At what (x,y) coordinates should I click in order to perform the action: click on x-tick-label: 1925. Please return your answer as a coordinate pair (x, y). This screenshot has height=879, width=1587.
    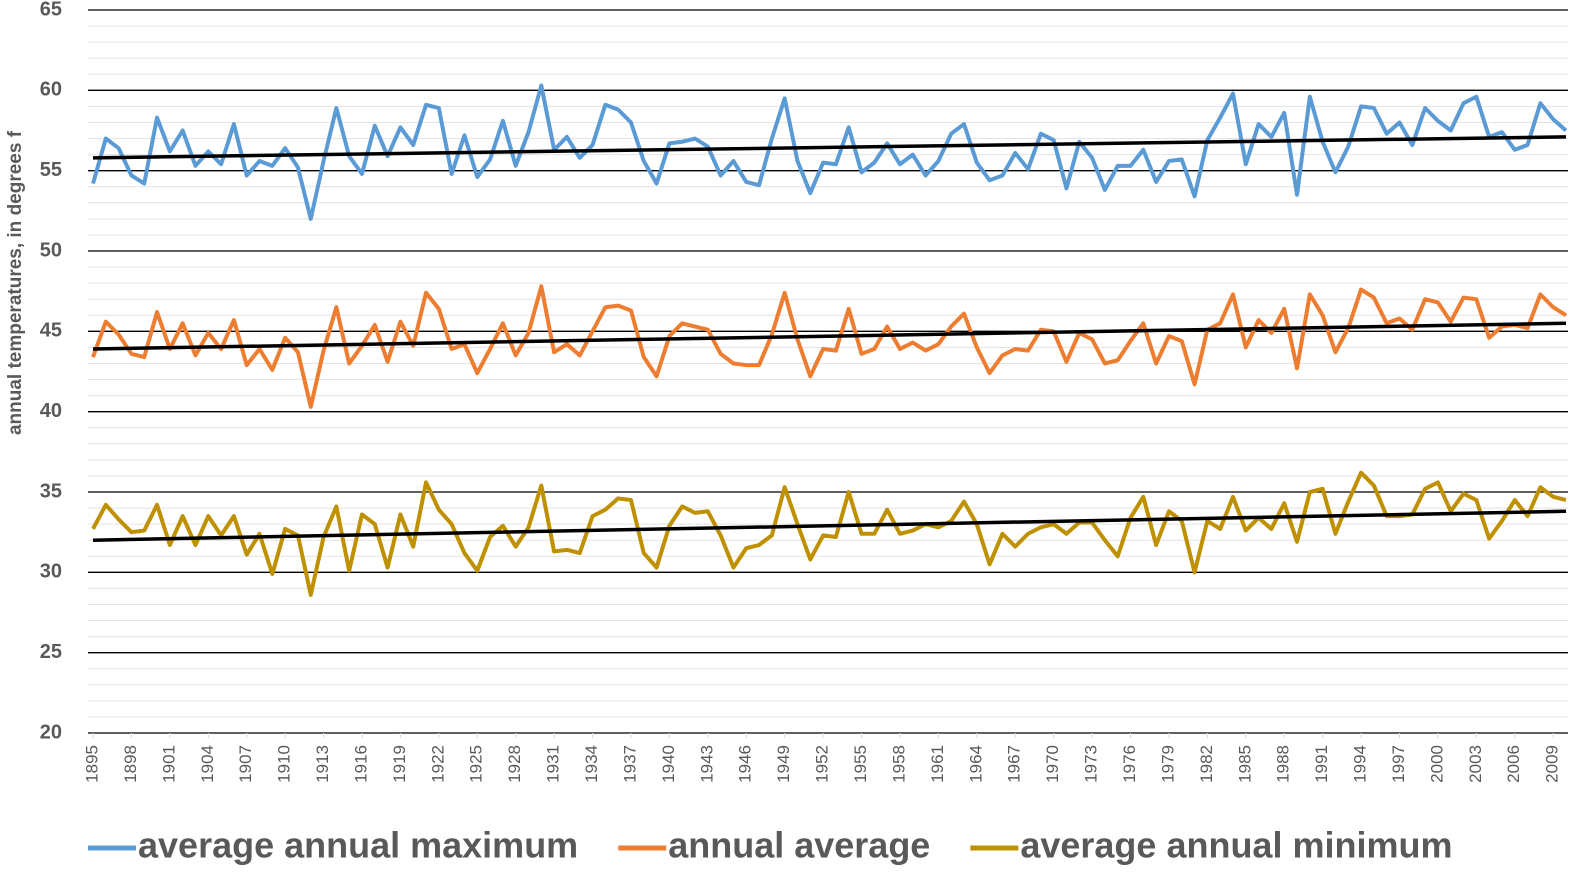
    Looking at the image, I should click on (476, 764).